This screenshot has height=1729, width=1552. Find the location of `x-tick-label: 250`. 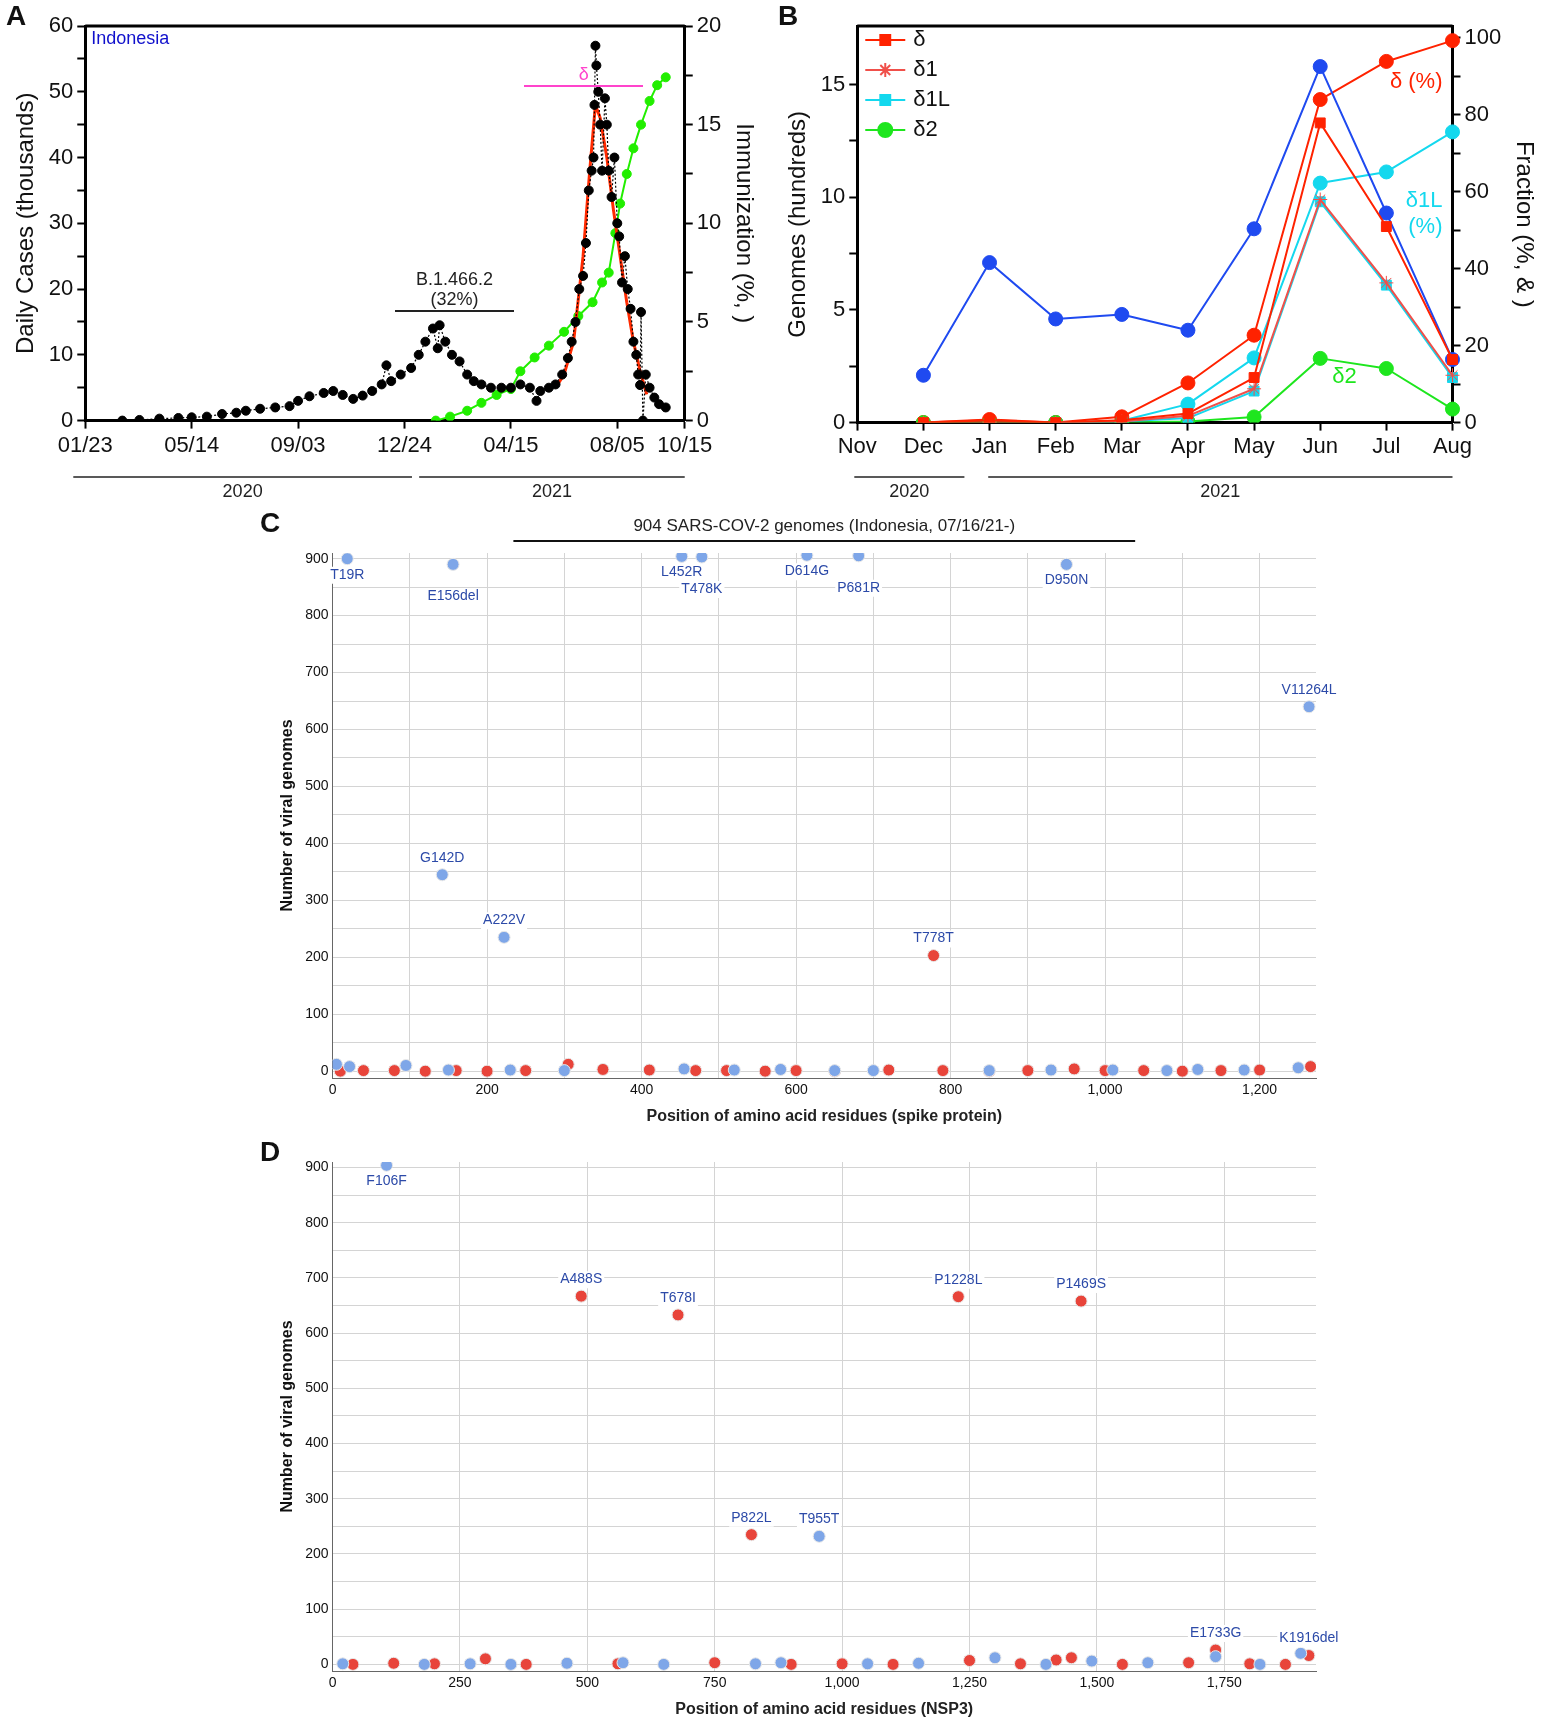

x-tick-label: 250 is located at coordinates (460, 1682).